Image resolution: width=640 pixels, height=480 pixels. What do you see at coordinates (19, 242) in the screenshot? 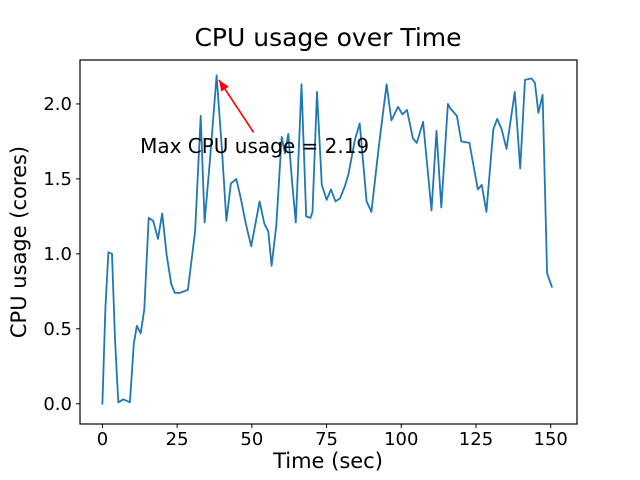
I see `y-axis-label: CPU usage (cores)` at bounding box center [19, 242].